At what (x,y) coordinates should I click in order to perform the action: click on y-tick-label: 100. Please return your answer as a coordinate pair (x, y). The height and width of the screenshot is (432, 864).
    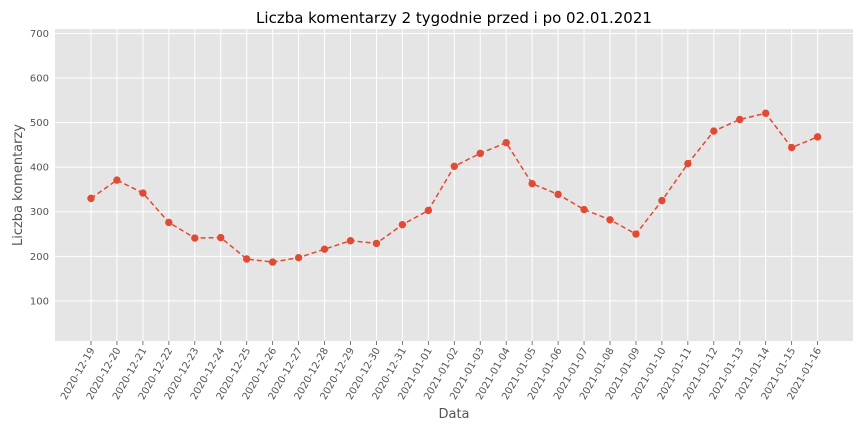
    Looking at the image, I should click on (39, 301).